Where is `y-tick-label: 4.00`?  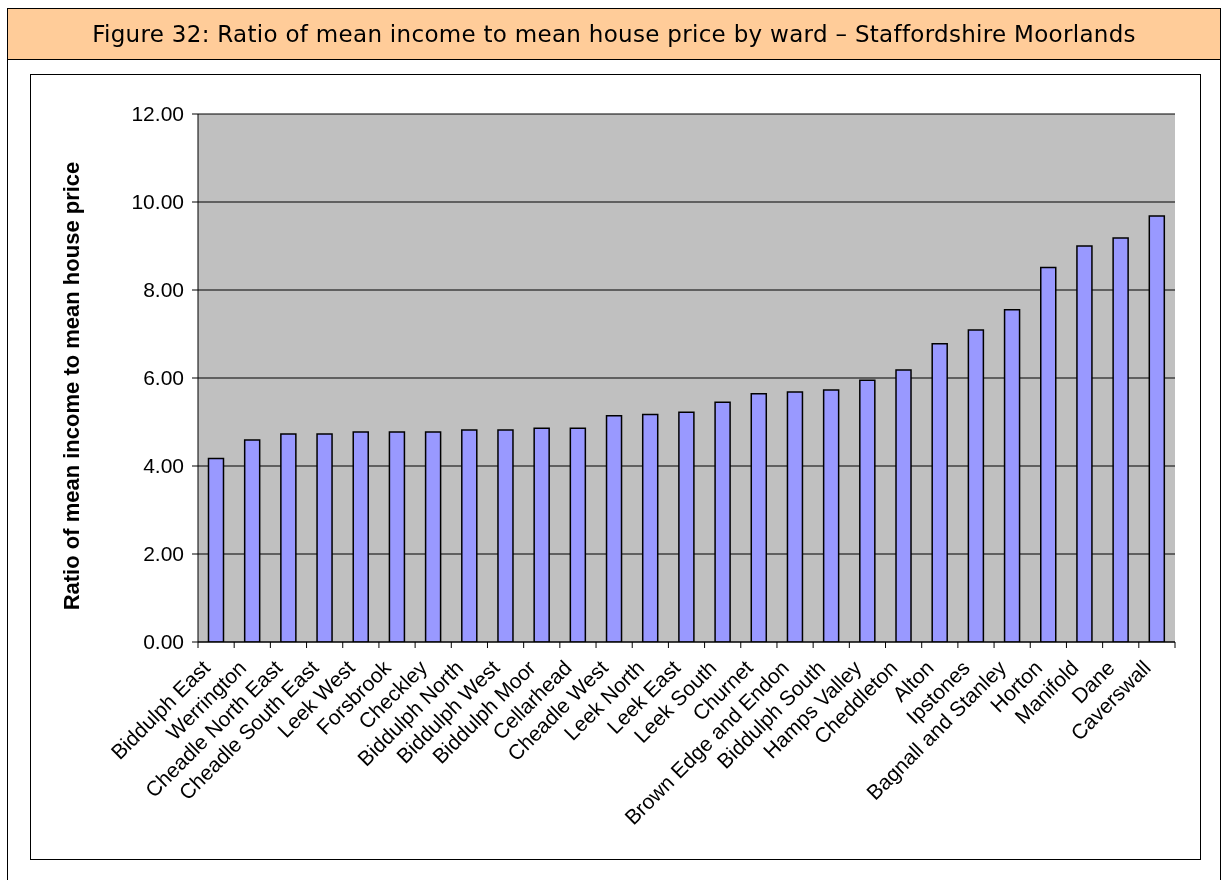
y-tick-label: 4.00 is located at coordinates (163, 466).